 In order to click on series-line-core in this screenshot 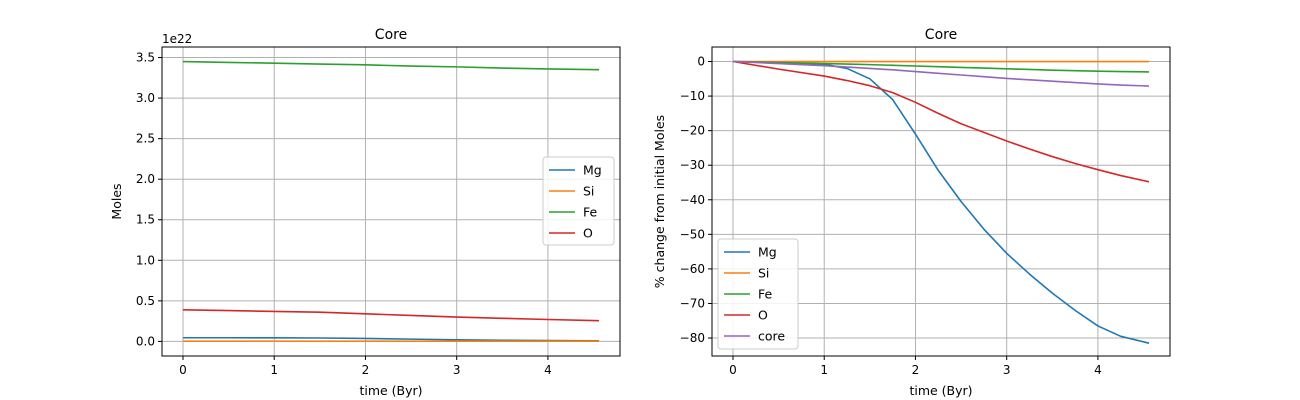, I will do `click(941, 73)`.